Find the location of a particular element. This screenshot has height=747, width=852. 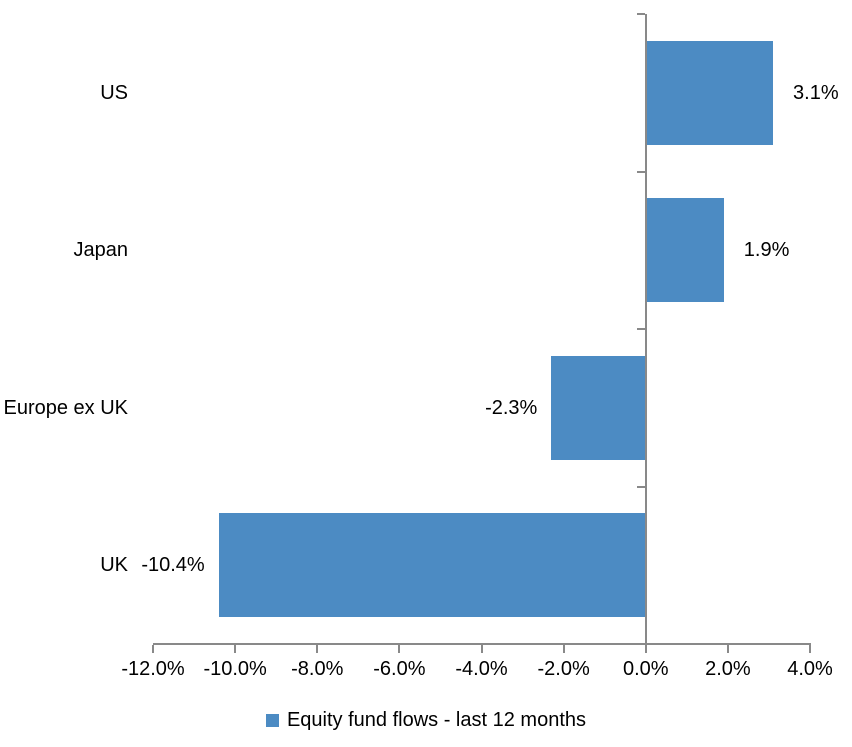

x-axis-tick-label: 0.0% is located at coordinates (645, 669).